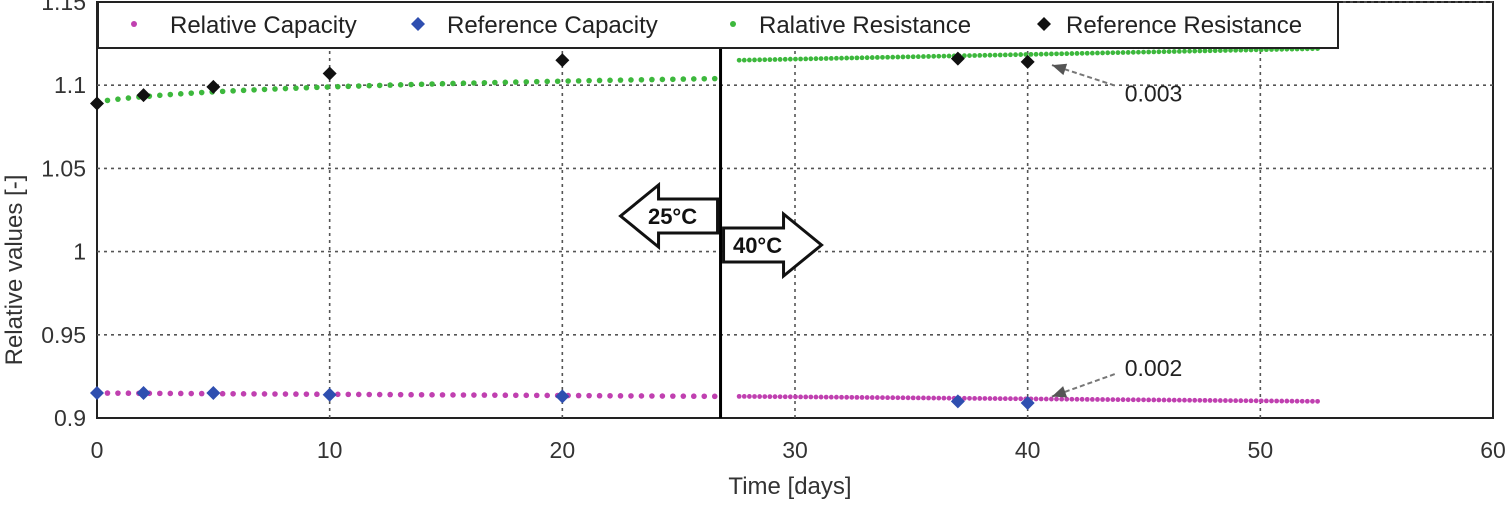 This screenshot has width=1505, height=506. Describe the element at coordinates (1184, 25) in the screenshot. I see `legend-label: Reference Resistance` at that location.